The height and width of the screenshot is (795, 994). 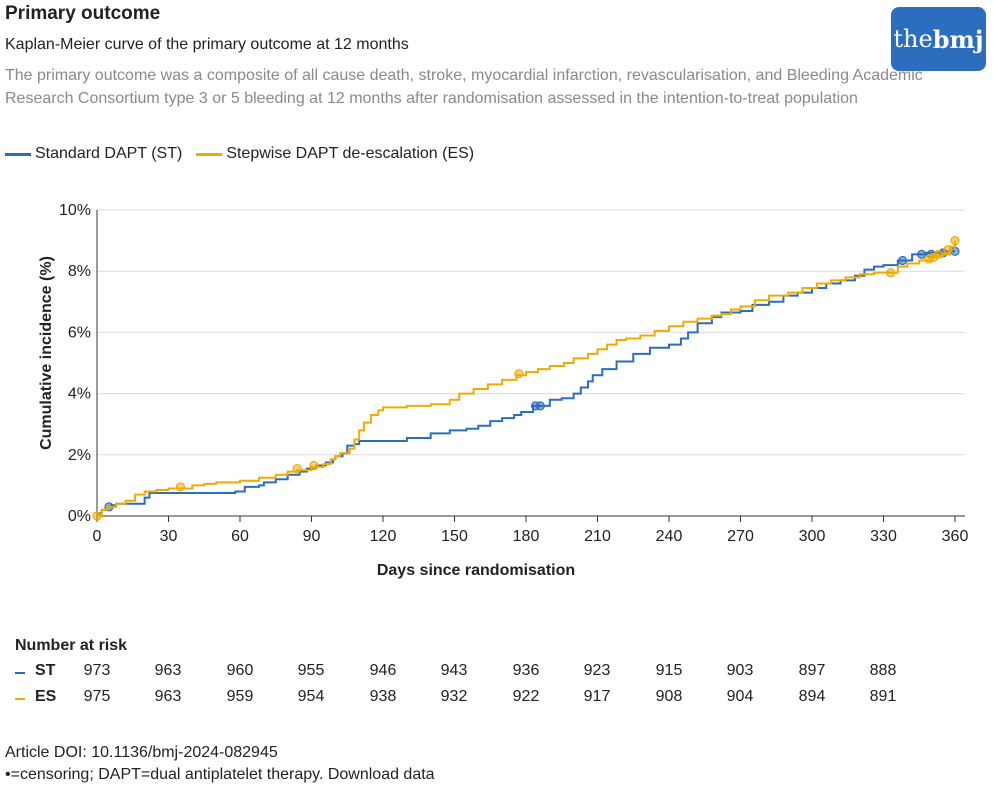 I want to click on risk-row-label: ST, so click(x=45, y=670).